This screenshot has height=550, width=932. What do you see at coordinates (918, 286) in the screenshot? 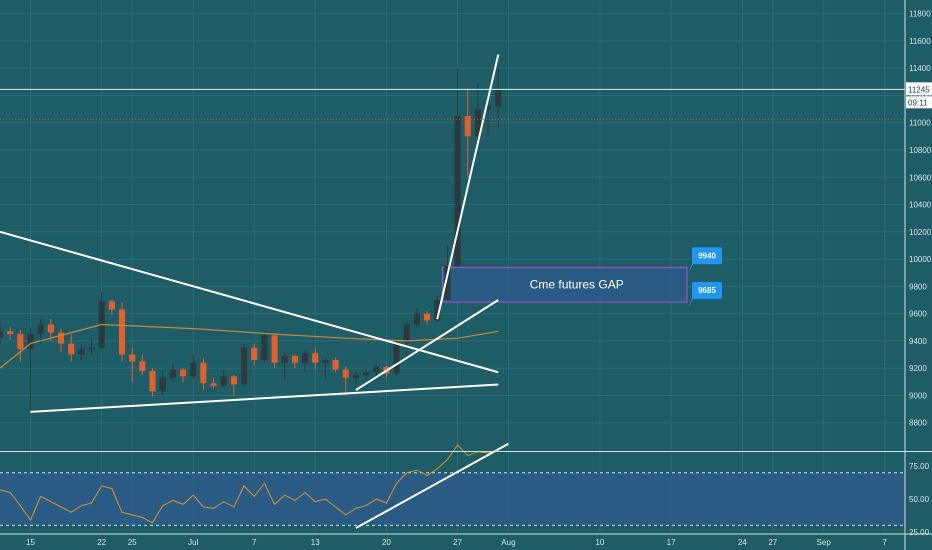
I see `y-tick-label: 9800` at bounding box center [918, 286].